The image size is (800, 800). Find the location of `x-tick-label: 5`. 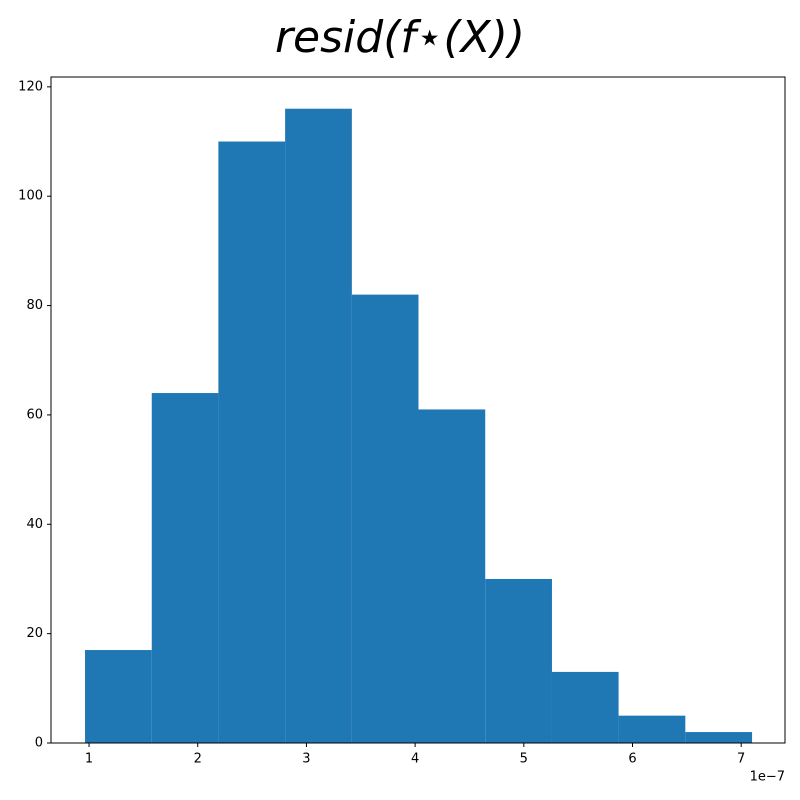

x-tick-label: 5 is located at coordinates (524, 759).